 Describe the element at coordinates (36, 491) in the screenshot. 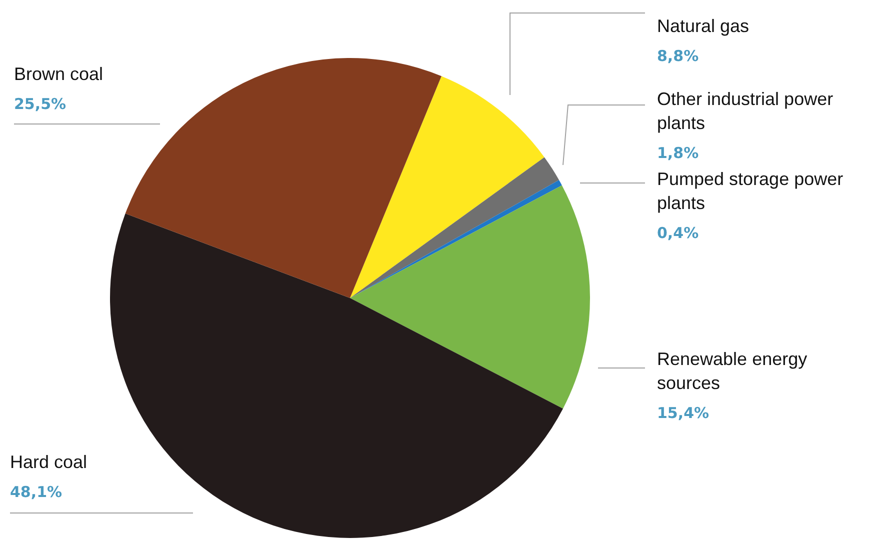

I see `data-label: 48,1%` at that location.